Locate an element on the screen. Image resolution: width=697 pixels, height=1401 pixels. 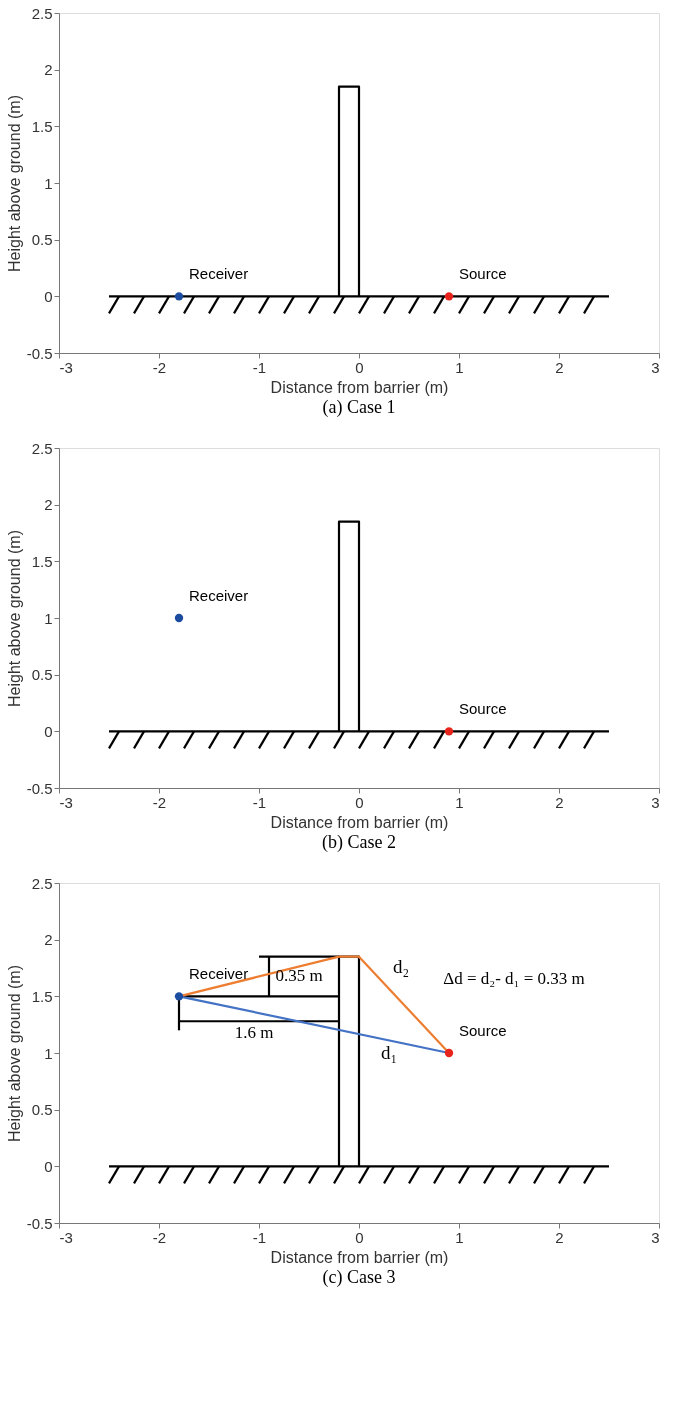
text: (a) Case 1 is located at coordinates (359, 407).